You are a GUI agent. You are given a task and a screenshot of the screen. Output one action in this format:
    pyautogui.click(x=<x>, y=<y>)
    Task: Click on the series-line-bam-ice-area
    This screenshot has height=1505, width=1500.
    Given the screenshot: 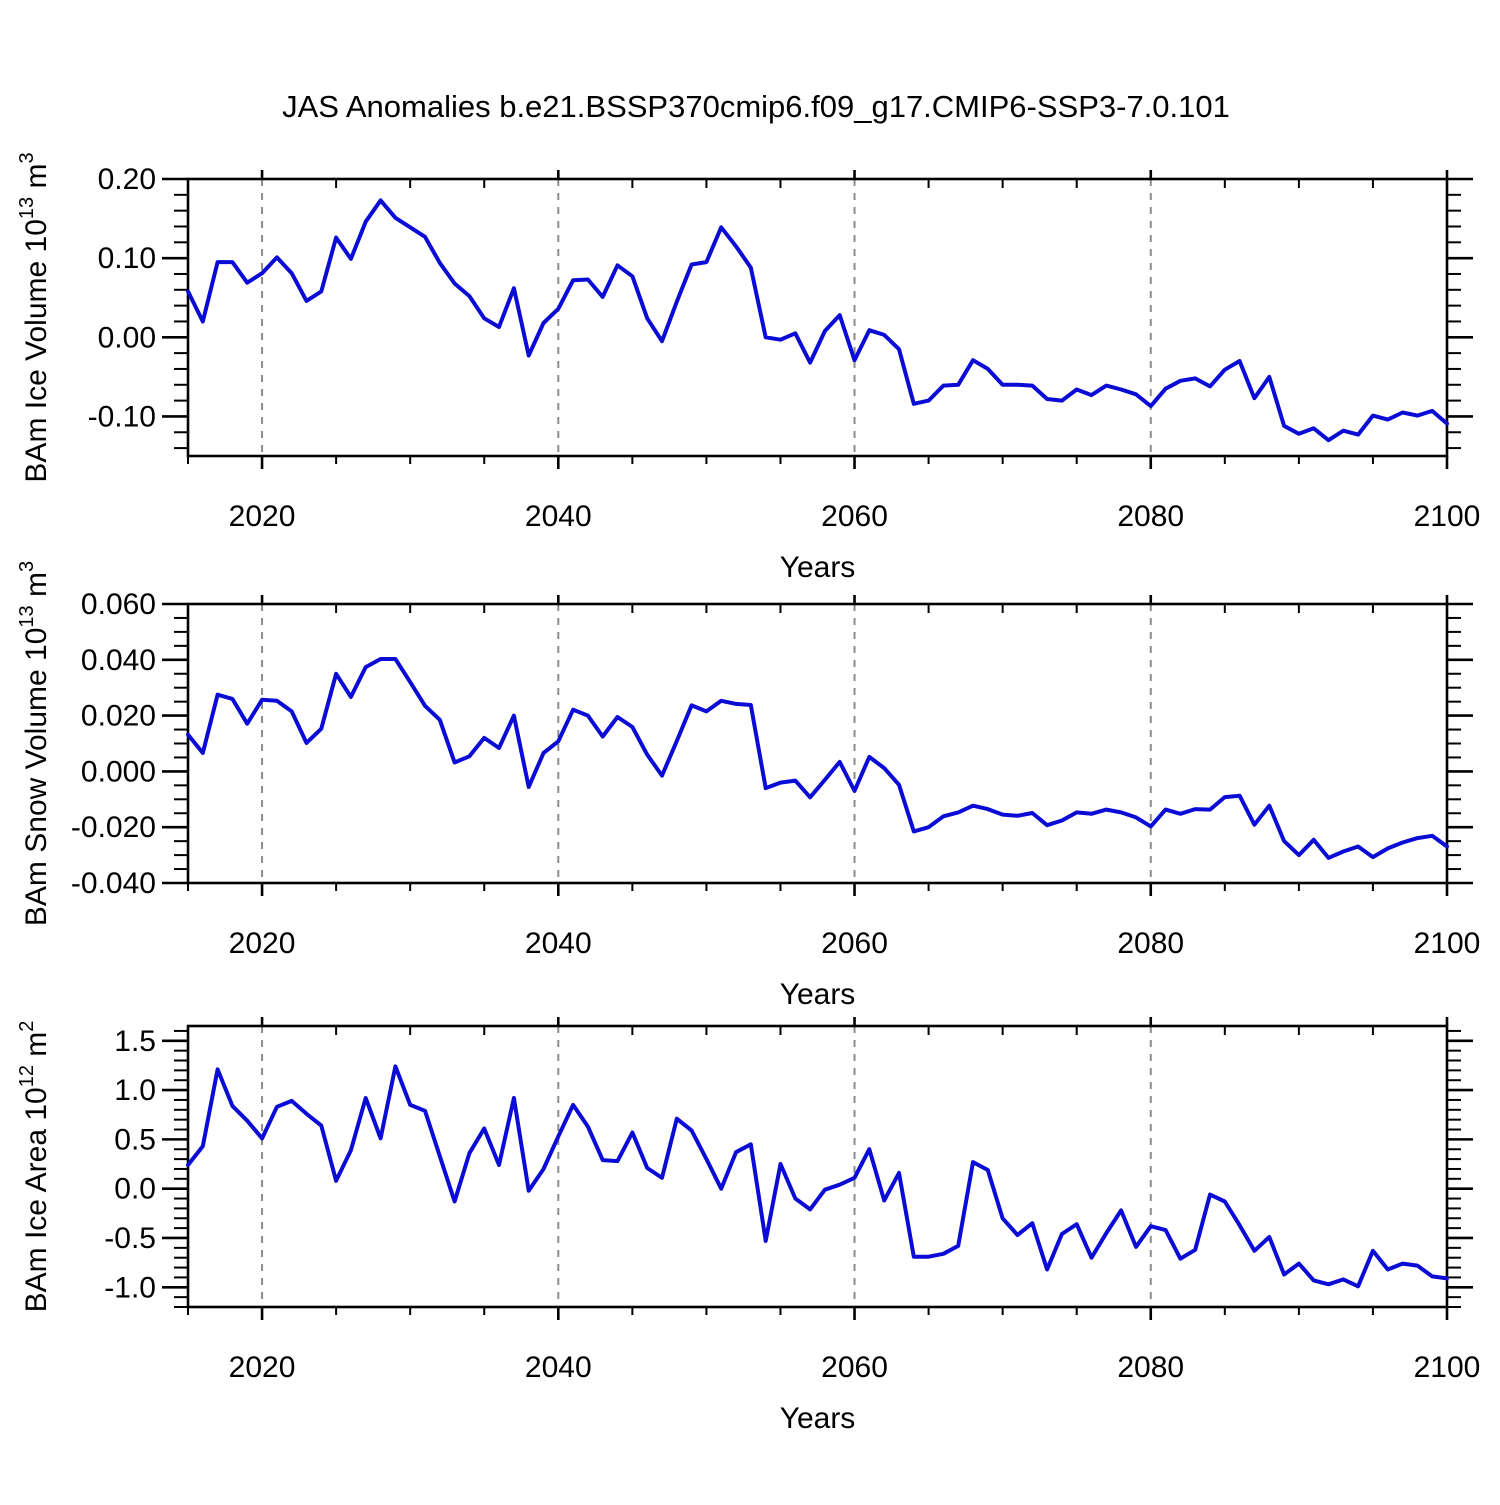 What is the action you would take?
    pyautogui.click(x=817, y=1176)
    